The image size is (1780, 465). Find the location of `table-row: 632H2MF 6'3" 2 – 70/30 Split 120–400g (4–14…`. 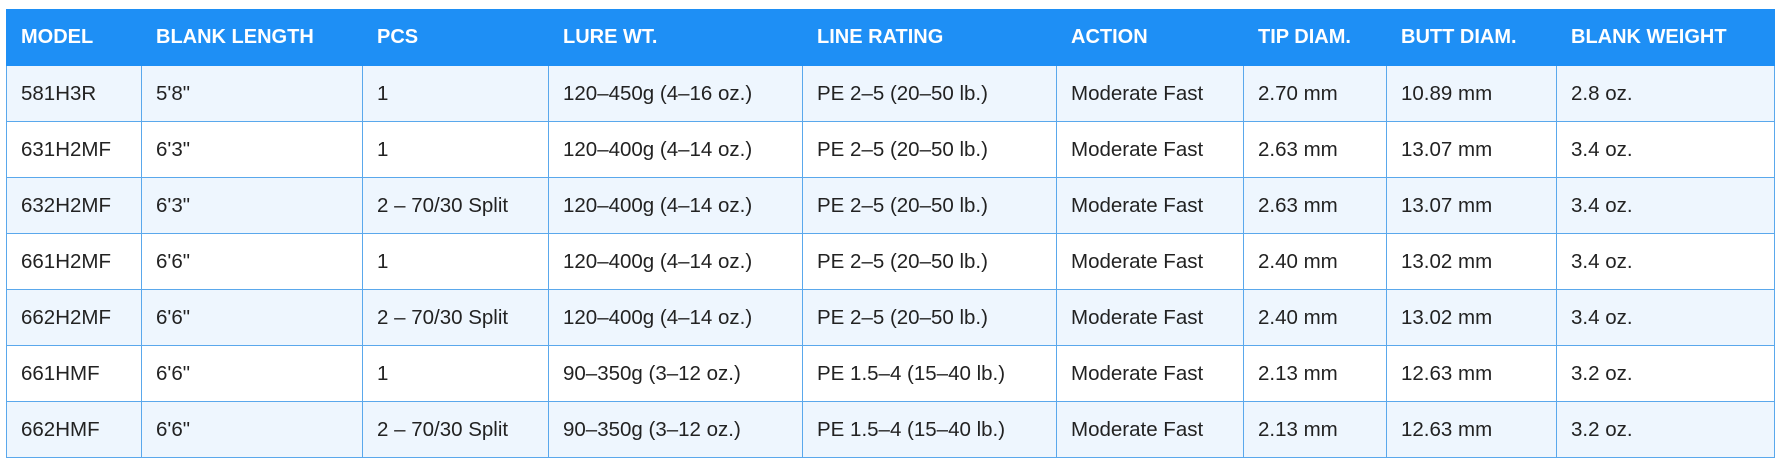

table-row: 632H2MF 6'3" 2 – 70/30 Split 120–400g (4–14… is located at coordinates (890, 205).